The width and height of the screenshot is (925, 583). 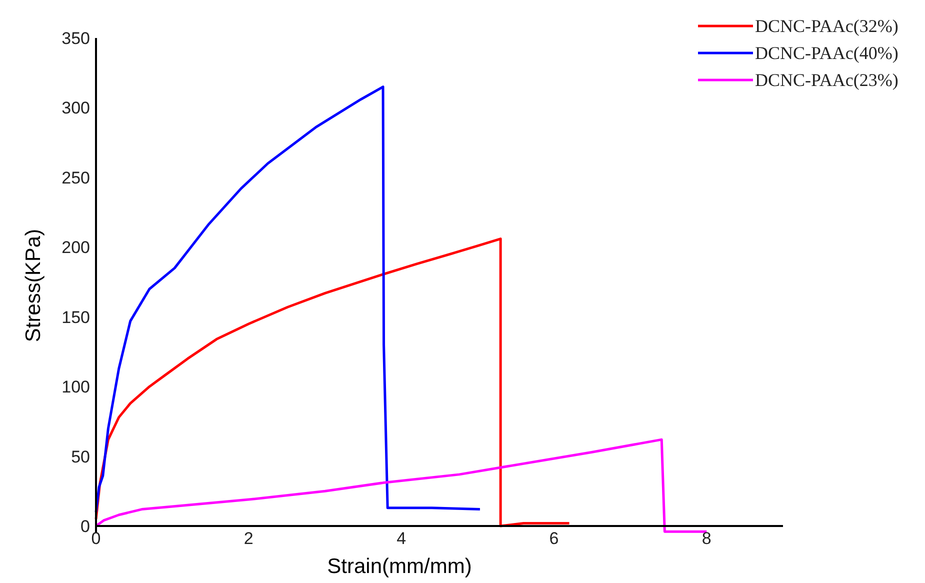 I want to click on legend-label: DCNC-PAAc(23%), so click(x=826, y=80).